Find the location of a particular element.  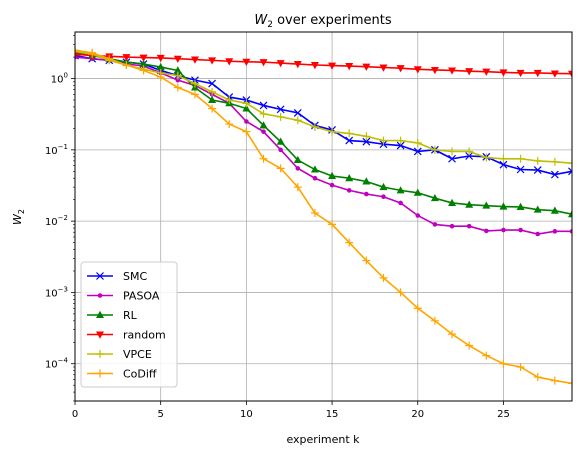

legend-label: RL is located at coordinates (130, 315).